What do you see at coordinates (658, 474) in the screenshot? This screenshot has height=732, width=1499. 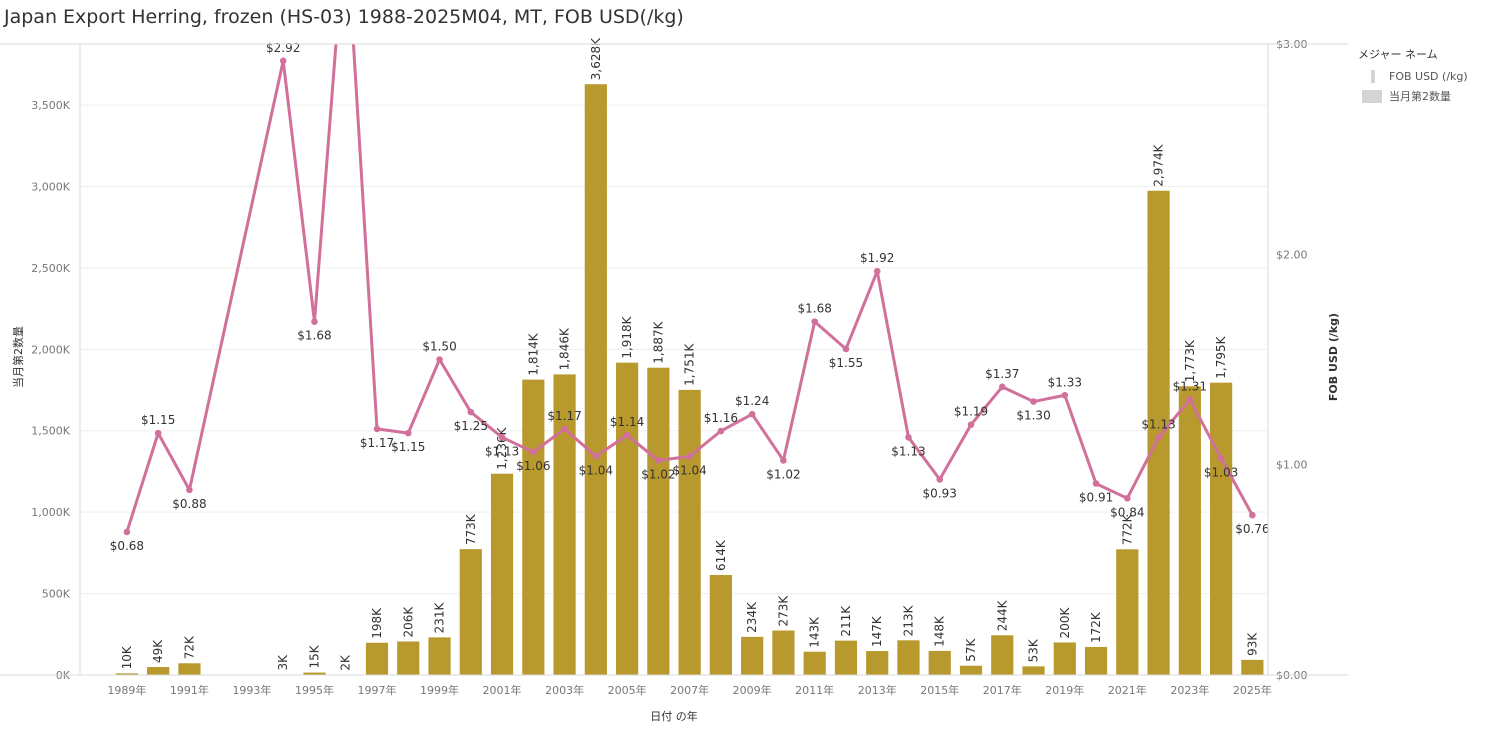 I see `line-data-label: $1.02` at bounding box center [658, 474].